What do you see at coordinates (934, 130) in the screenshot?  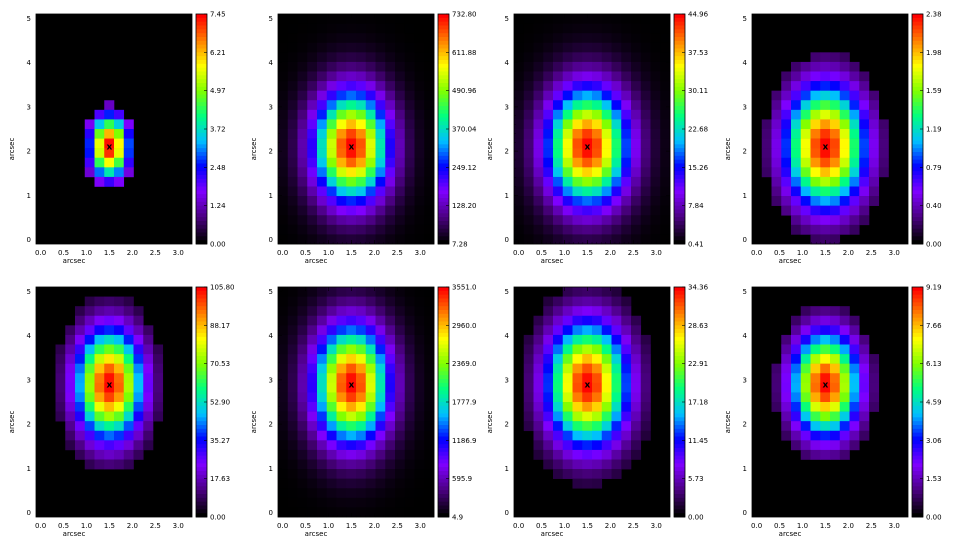 I see `colorbar-tick-label: 1.19` at bounding box center [934, 130].